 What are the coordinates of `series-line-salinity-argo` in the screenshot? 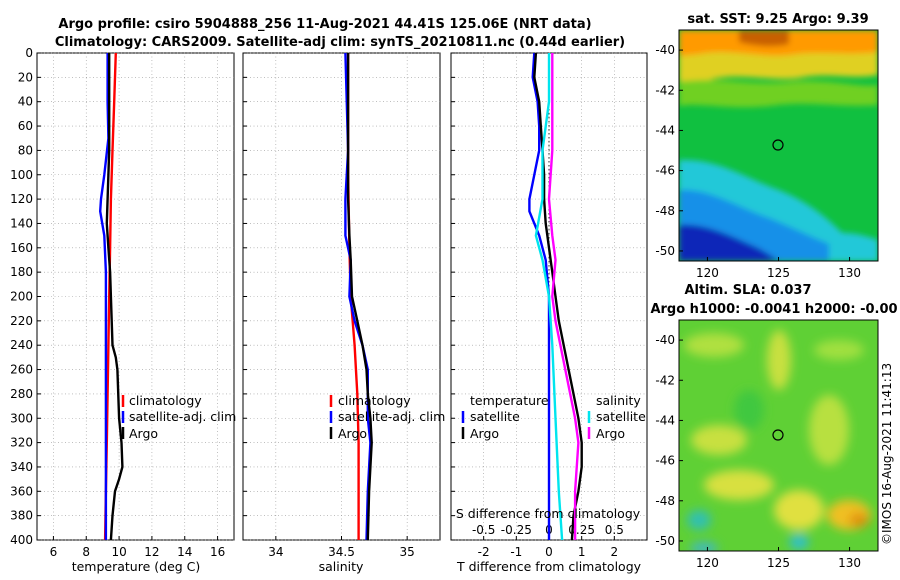 It's located at (563, 296).